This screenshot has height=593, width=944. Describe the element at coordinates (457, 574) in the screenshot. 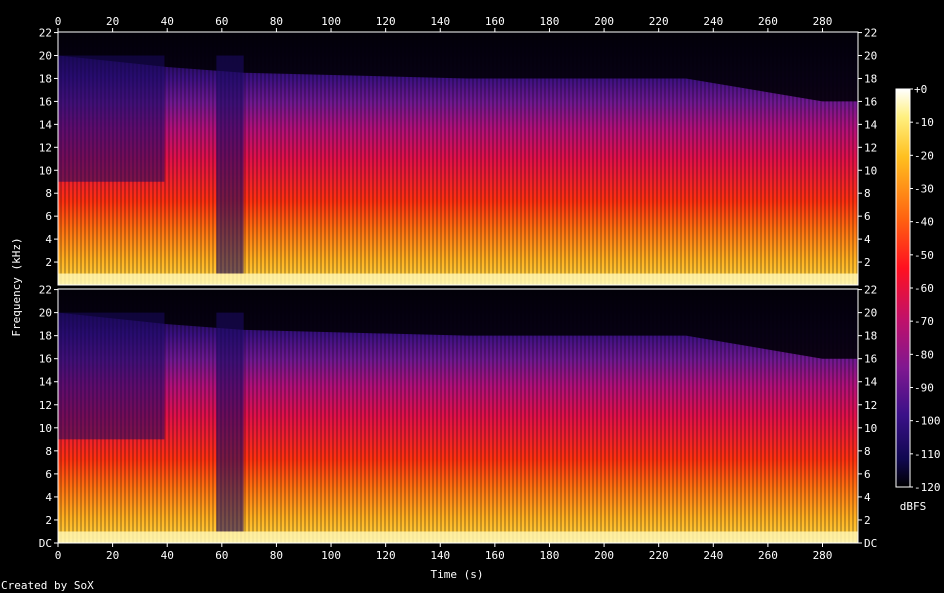

I see `x-axis-label: Time (s)` at that location.